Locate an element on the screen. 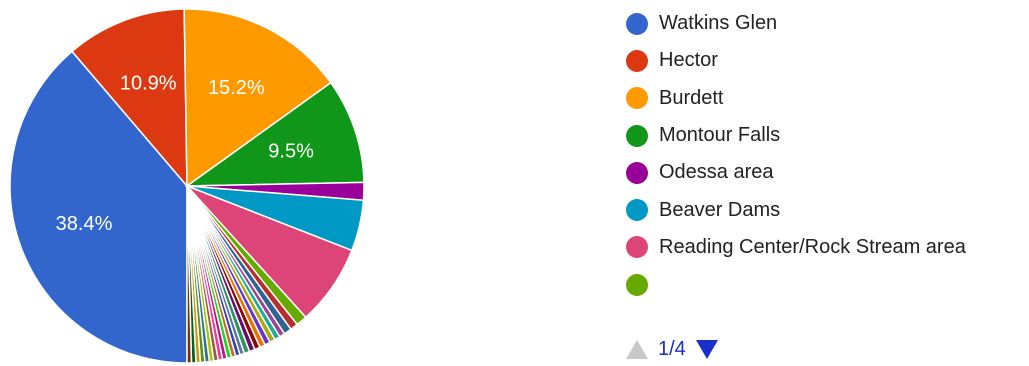  legend-label: Odessa area is located at coordinates (716, 172).